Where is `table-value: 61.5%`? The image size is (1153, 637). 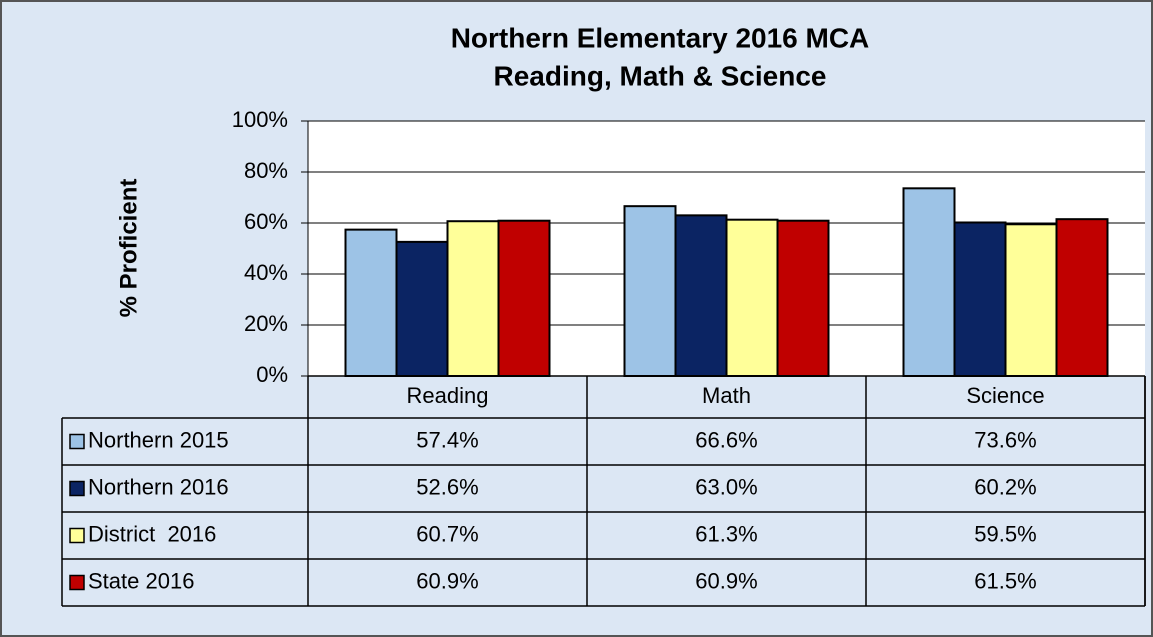
table-value: 61.5% is located at coordinates (1005, 580).